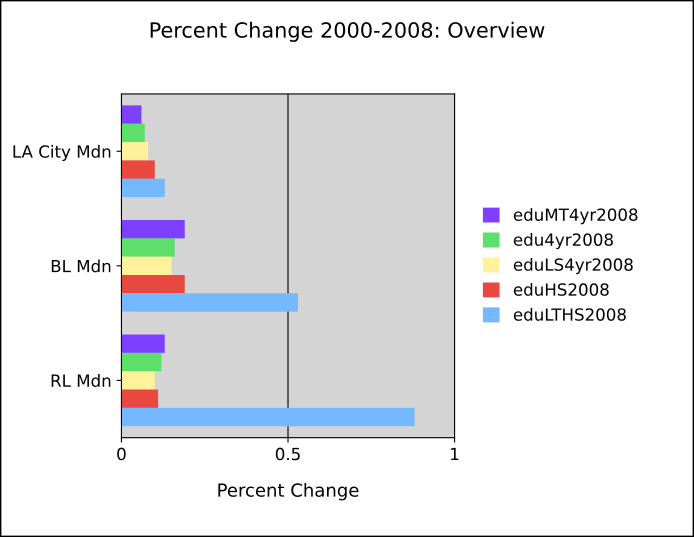 The width and height of the screenshot is (694, 537). I want to click on legend-label: eduLS4yr2008, so click(573, 266).